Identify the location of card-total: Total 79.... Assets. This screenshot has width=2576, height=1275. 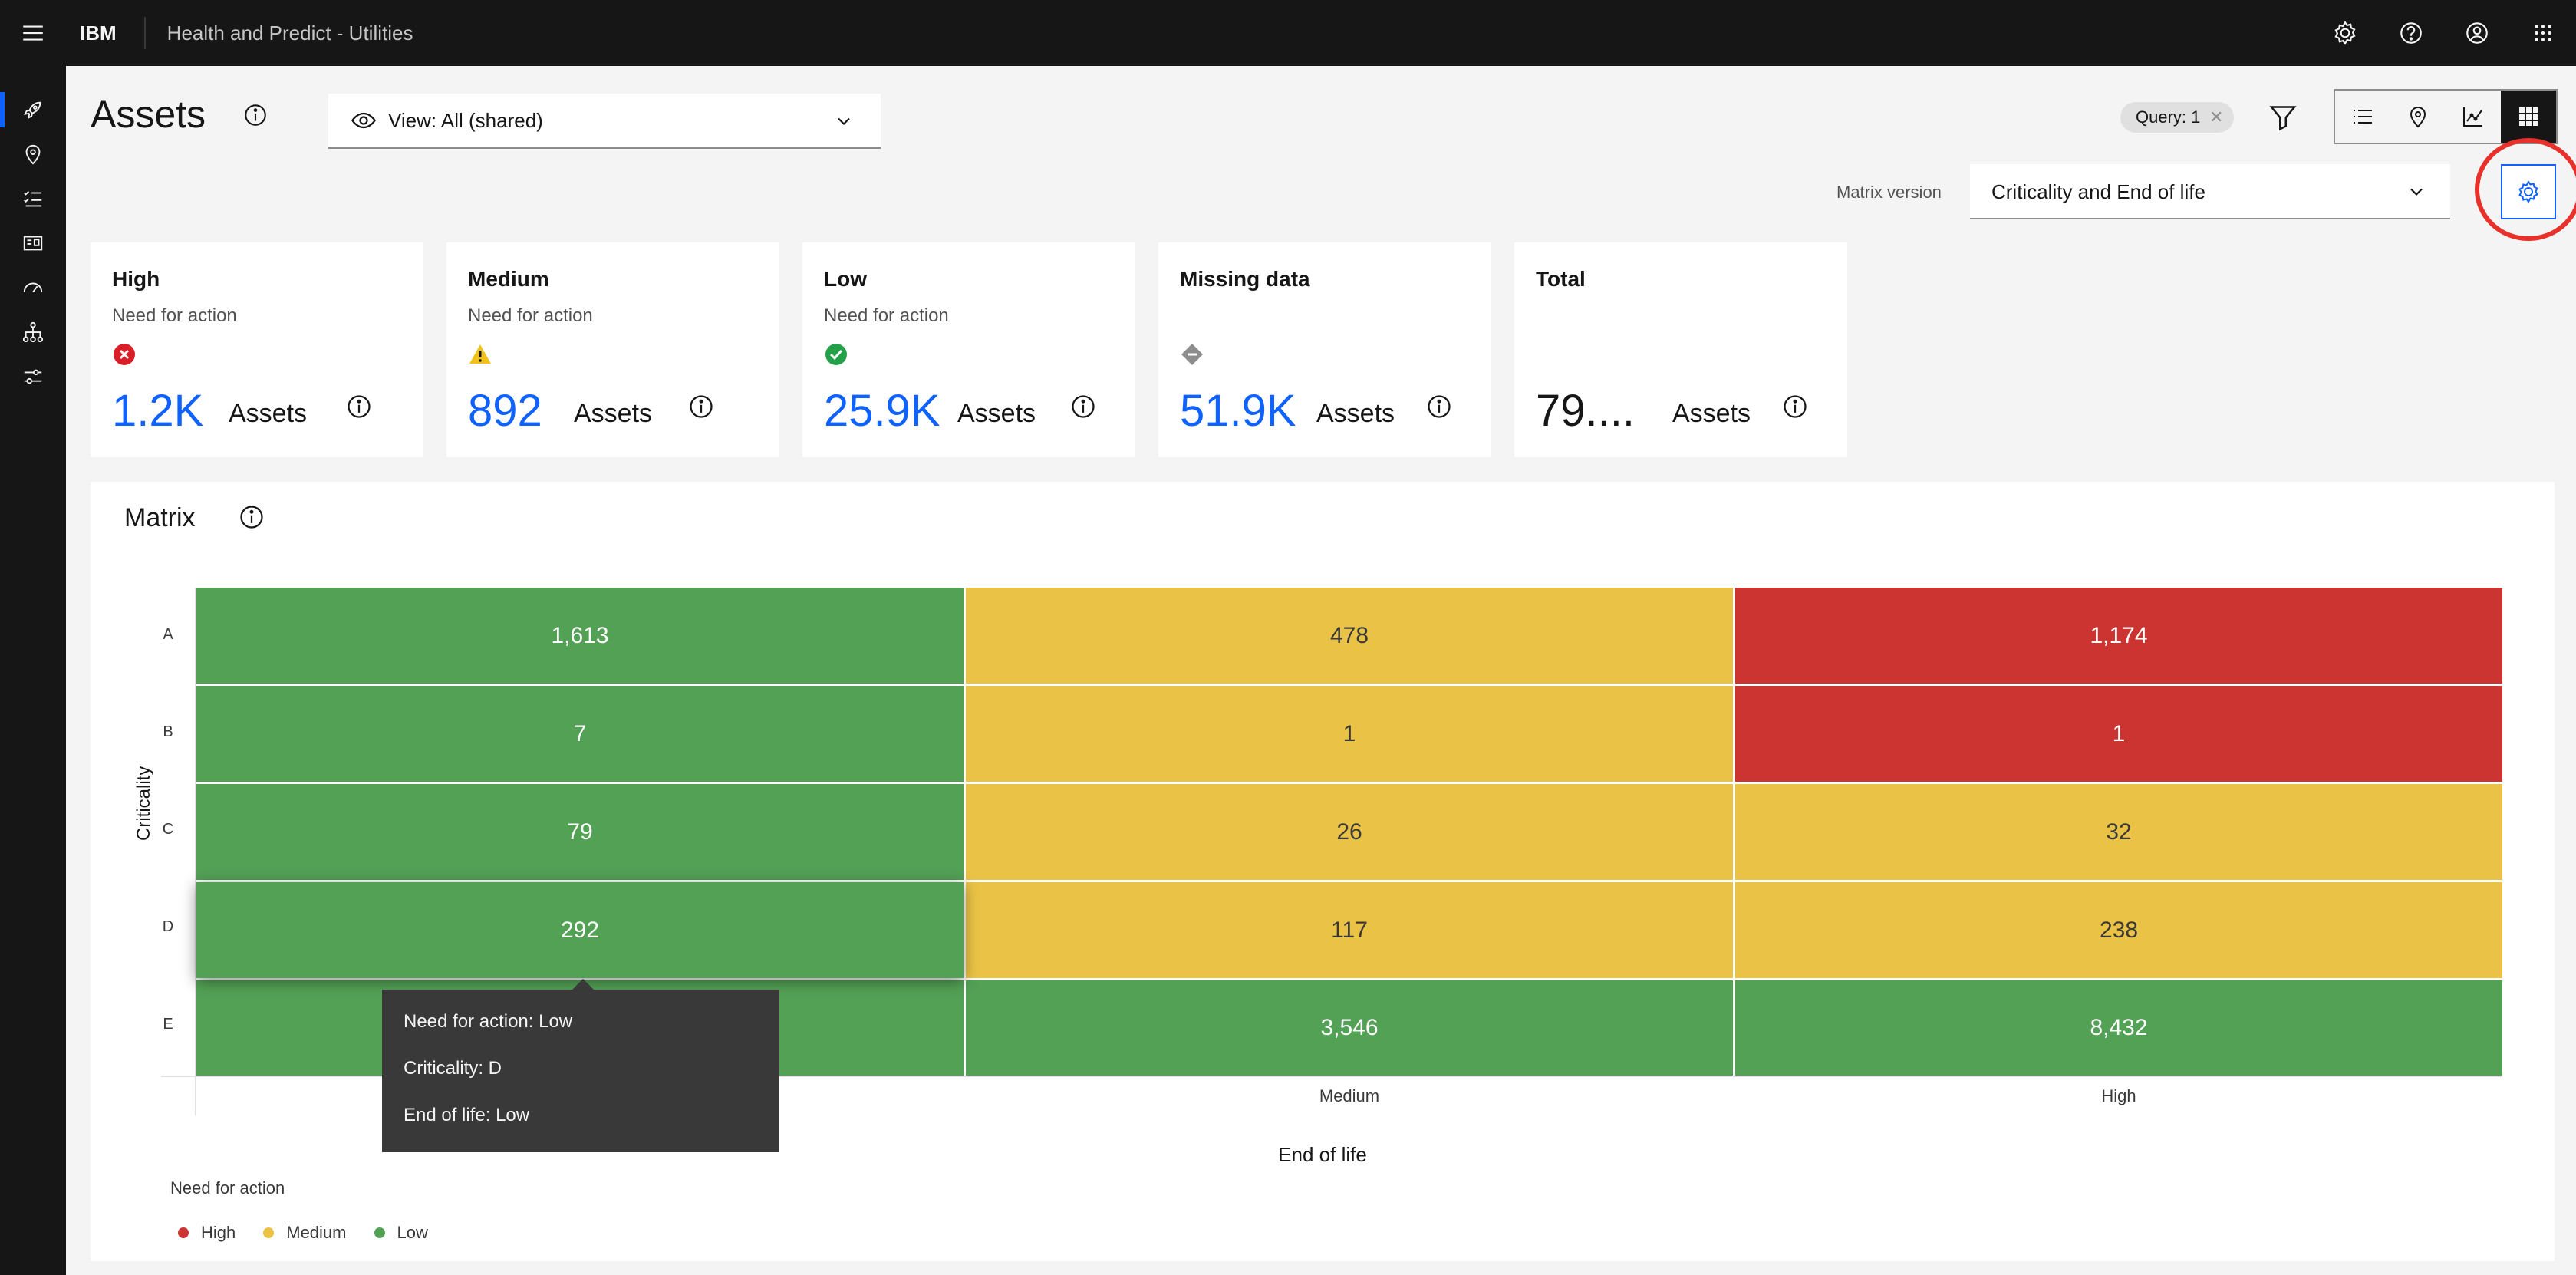
(1680, 349).